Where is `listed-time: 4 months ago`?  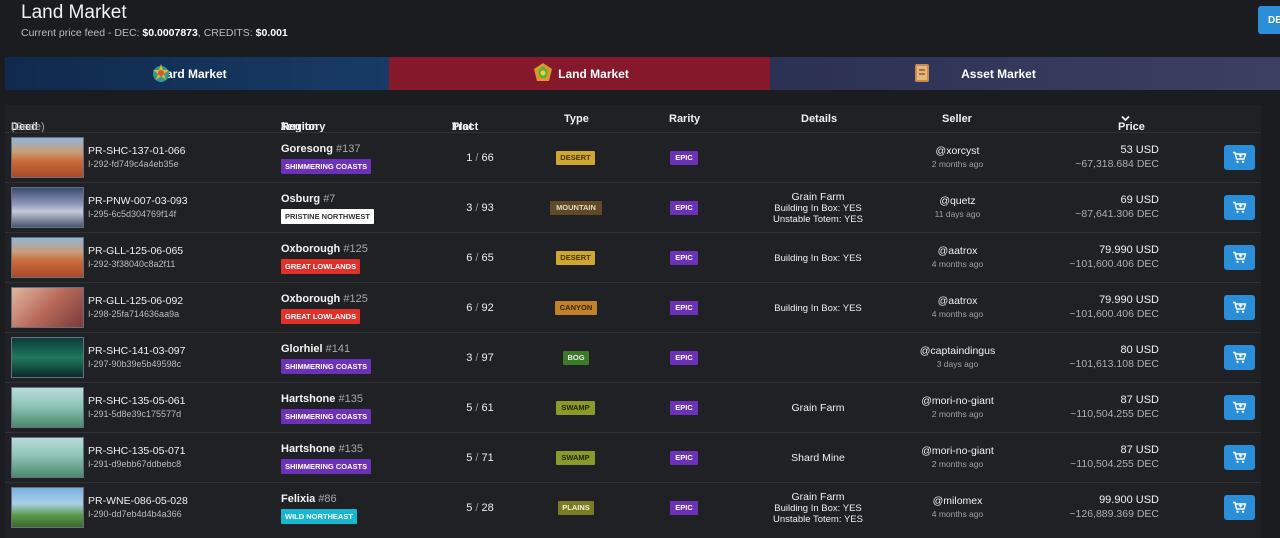 listed-time: 4 months ago is located at coordinates (957, 264).